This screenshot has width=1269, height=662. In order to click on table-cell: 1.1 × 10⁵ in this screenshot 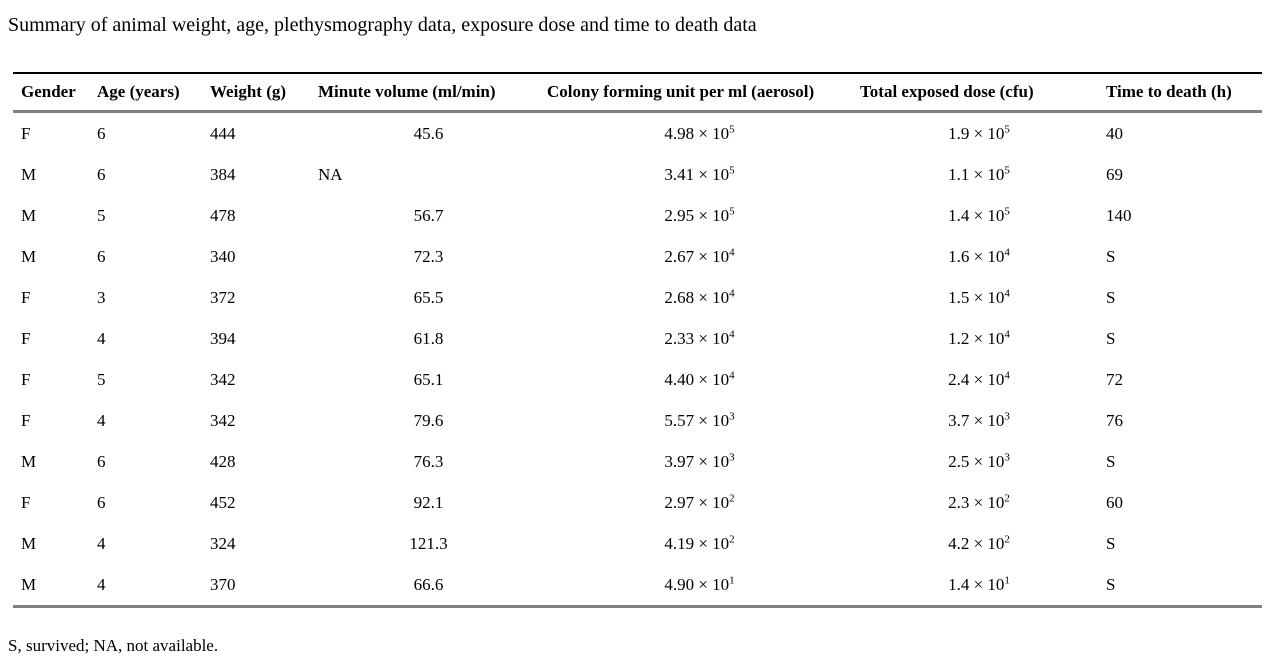, I will do `click(979, 173)`.